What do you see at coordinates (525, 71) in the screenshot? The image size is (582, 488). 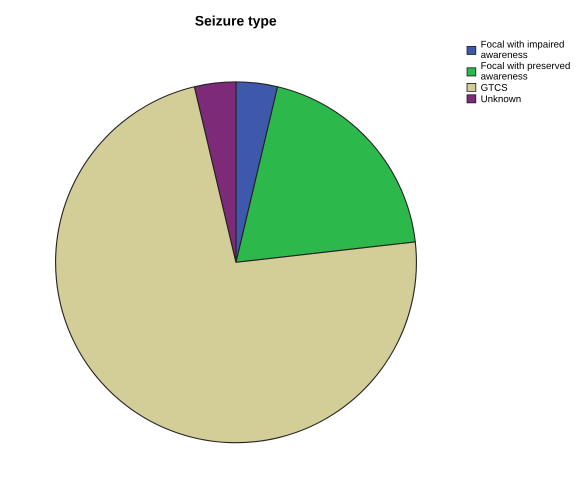 I see `legend-label: Focal with preserved awareness` at bounding box center [525, 71].